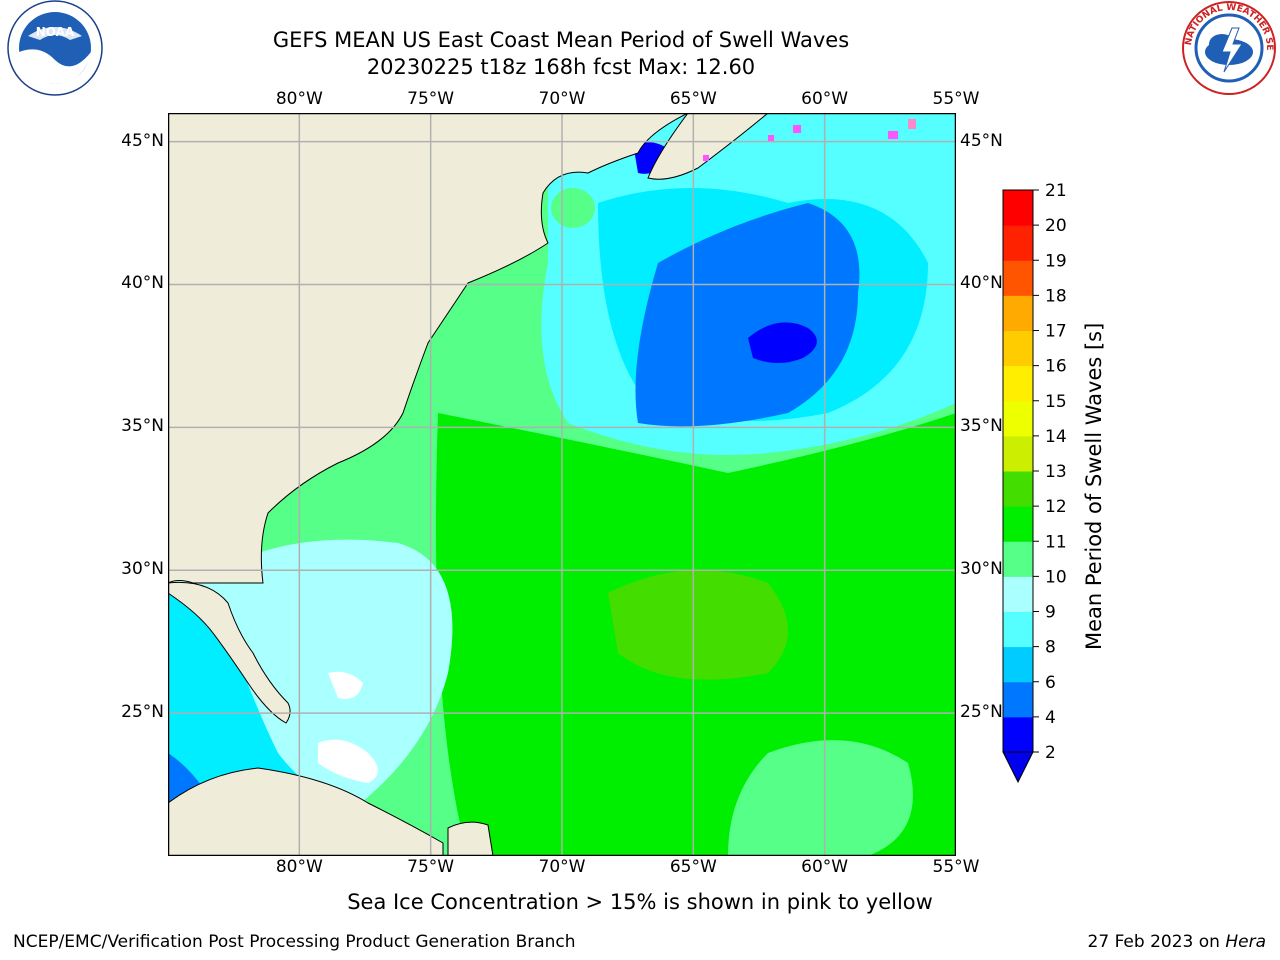  I want to click on nws-logo: NATIONAL WEATHER SERVICE, so click(1227, 47).